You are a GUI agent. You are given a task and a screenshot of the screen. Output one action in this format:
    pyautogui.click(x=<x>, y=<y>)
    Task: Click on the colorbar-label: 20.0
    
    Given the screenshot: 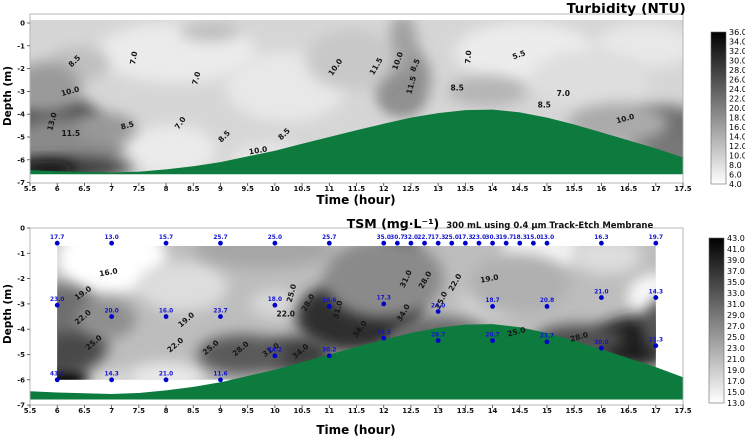 What is the action you would take?
    pyautogui.click(x=737, y=108)
    